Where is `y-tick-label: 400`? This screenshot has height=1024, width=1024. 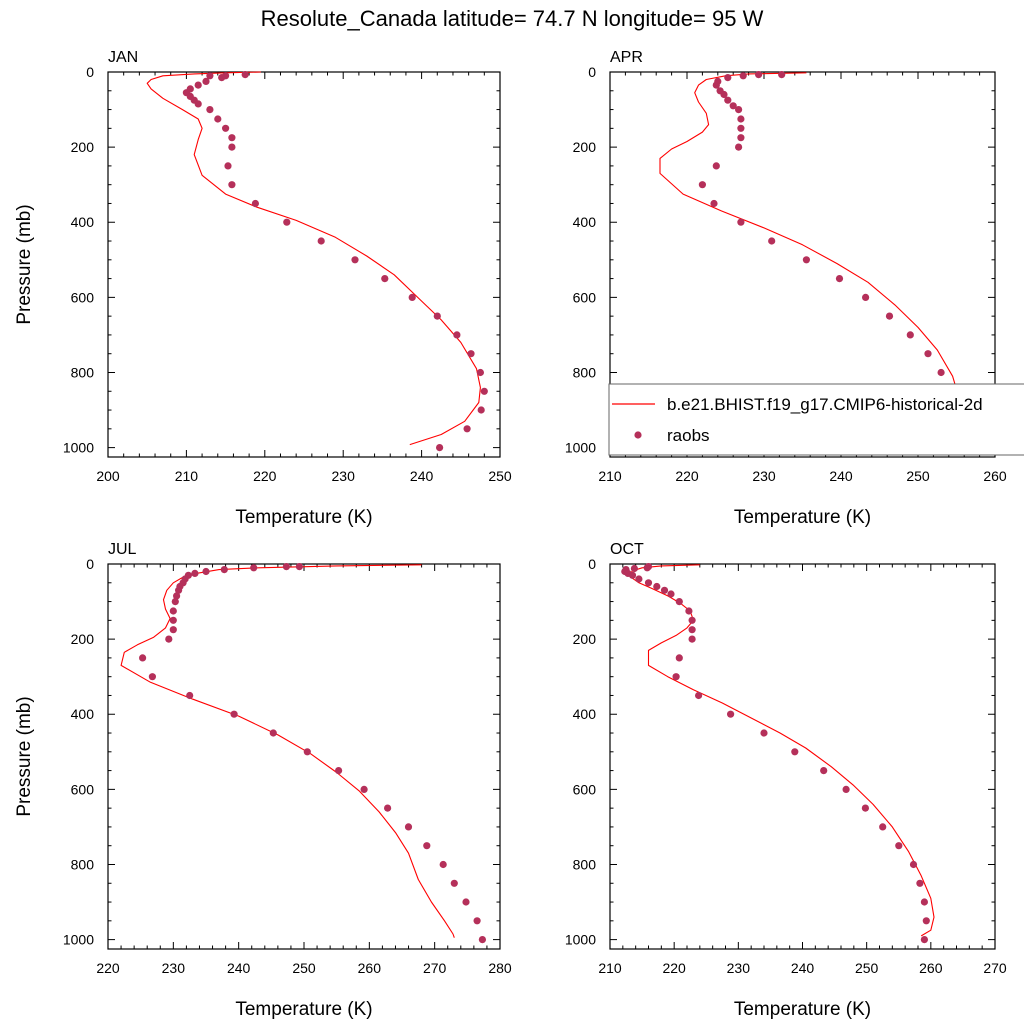 y-tick-label: 400 is located at coordinates (83, 714).